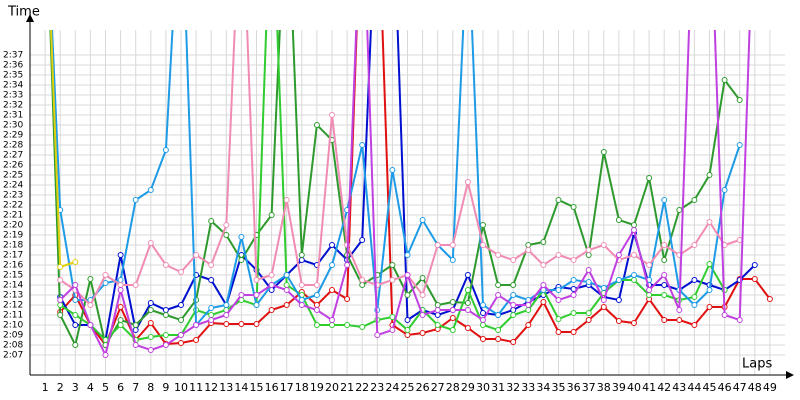  What do you see at coordinates (13, 66) in the screenshot?
I see `y-tick-label: 2:36` at bounding box center [13, 66].